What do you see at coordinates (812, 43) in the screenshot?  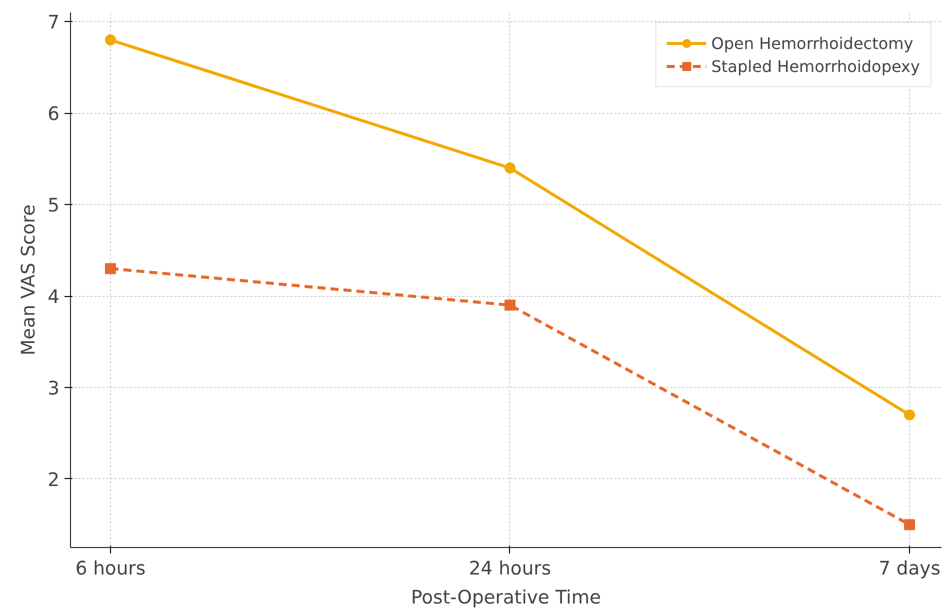 I see `legend-label: Open Hemorrhoidectomy` at bounding box center [812, 43].